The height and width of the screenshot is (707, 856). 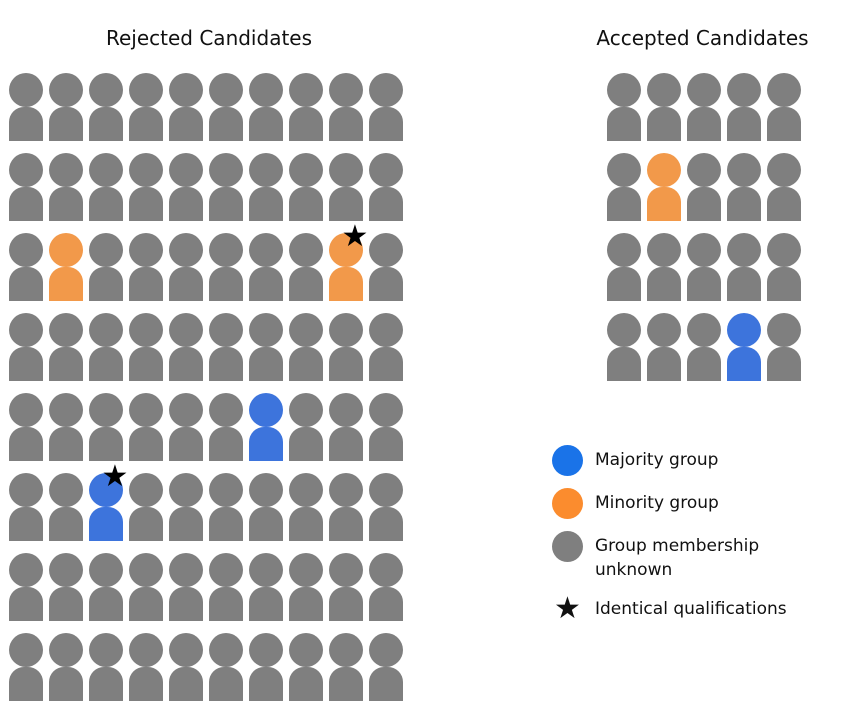 I want to click on legend-minority: Minority group, so click(x=673, y=503).